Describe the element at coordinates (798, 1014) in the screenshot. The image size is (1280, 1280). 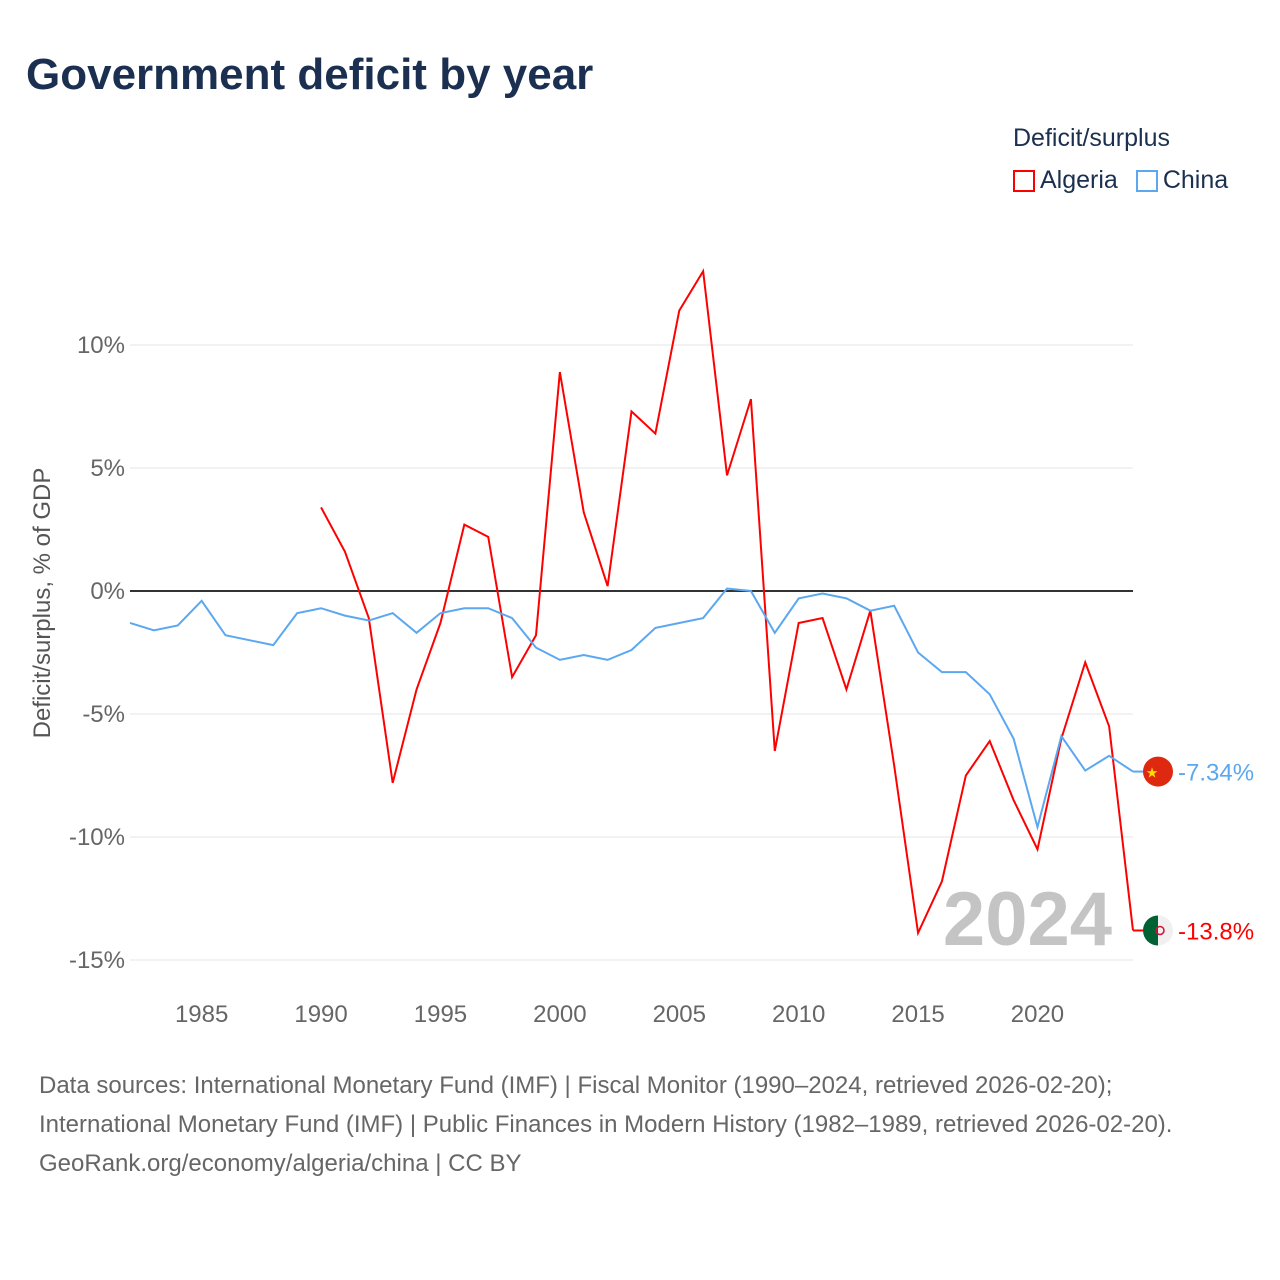
I see `x-tick-label: 2010` at that location.